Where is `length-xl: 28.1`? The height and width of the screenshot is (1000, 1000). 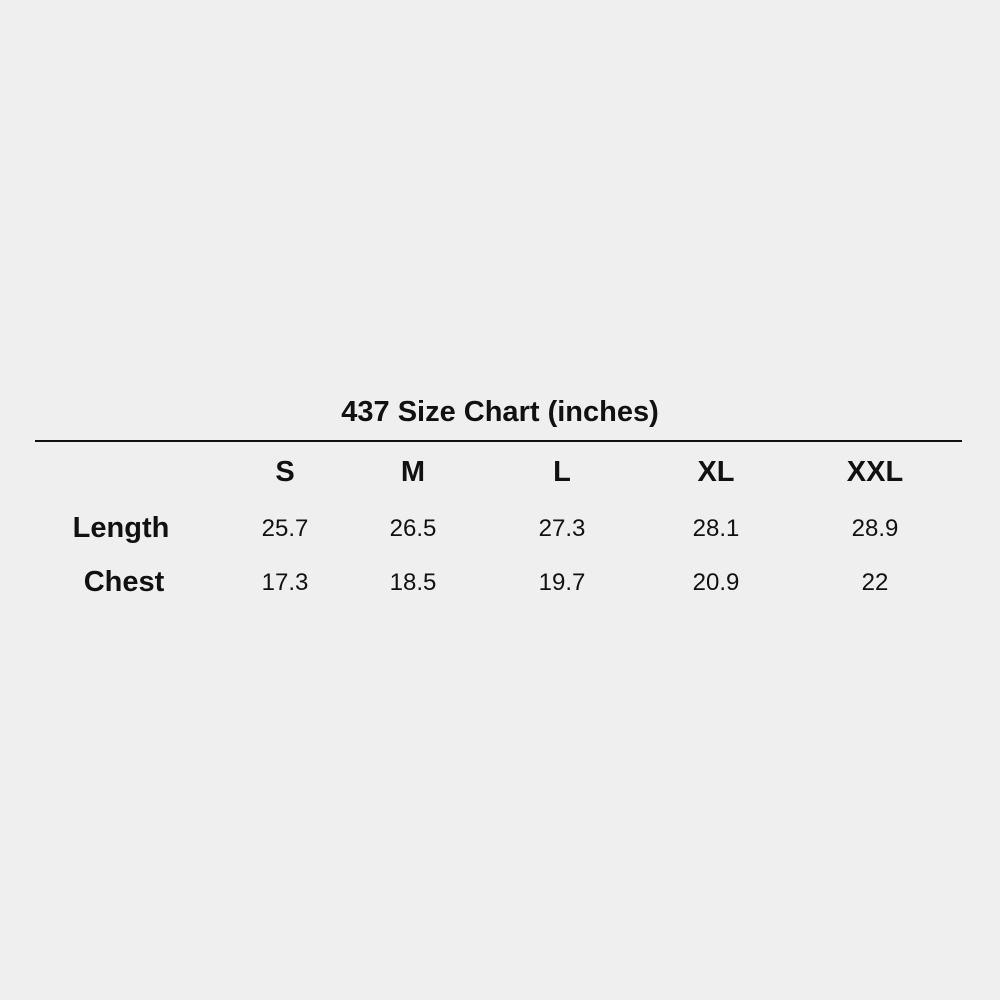 length-xl: 28.1 is located at coordinates (716, 528).